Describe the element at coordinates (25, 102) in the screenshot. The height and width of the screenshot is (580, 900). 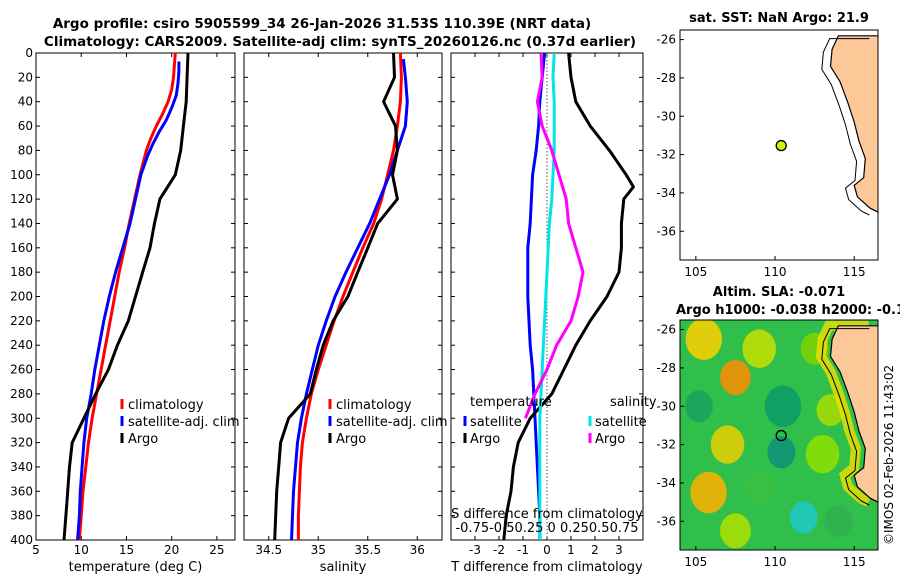
I see `y-tick-label: 40` at that location.